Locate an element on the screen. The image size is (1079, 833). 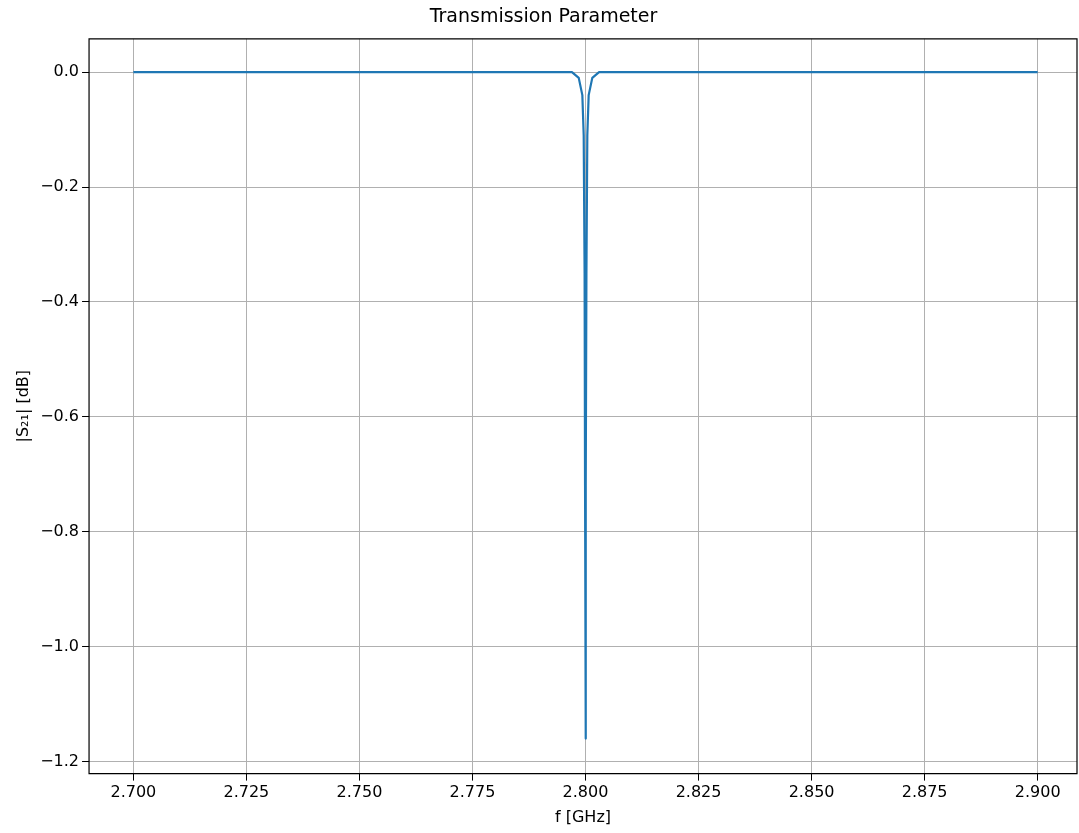
y-tick-label: 0.0 is located at coordinates (66, 71).